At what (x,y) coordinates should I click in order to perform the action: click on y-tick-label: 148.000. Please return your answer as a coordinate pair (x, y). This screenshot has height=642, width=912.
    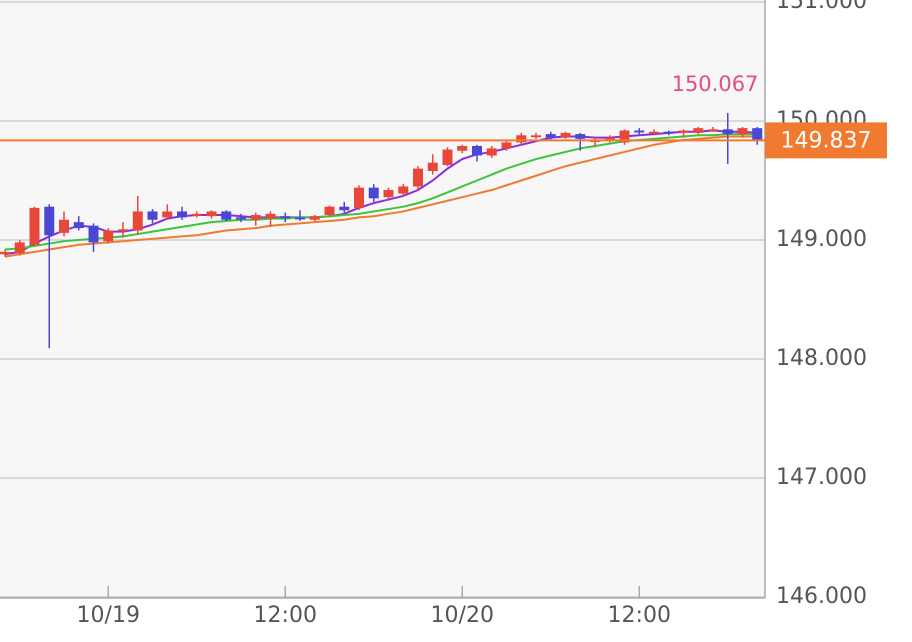
    Looking at the image, I should click on (821, 358).